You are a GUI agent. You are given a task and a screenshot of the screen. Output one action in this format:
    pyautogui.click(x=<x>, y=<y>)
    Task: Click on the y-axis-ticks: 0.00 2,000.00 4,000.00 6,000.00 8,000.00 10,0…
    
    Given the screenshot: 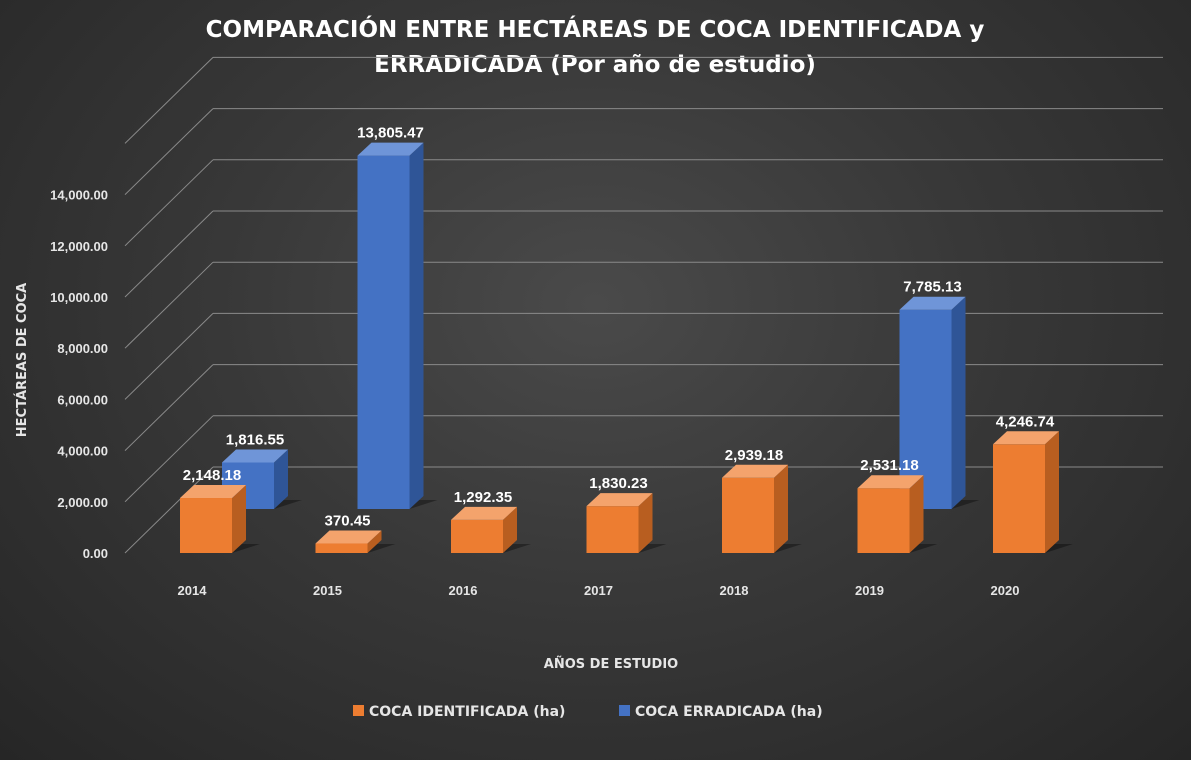 What is the action you would take?
    pyautogui.click(x=79, y=374)
    